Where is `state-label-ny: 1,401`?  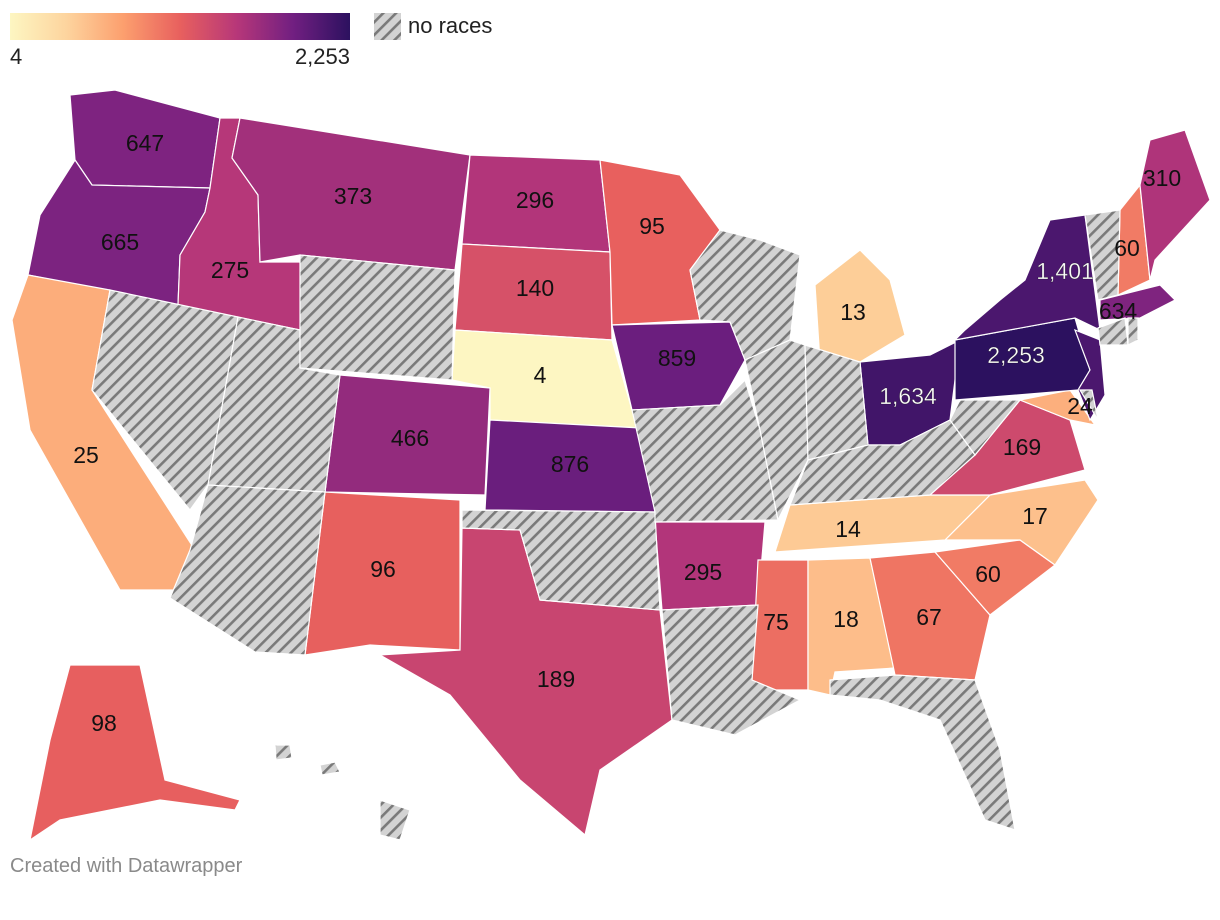 state-label-ny: 1,401 is located at coordinates (1065, 271).